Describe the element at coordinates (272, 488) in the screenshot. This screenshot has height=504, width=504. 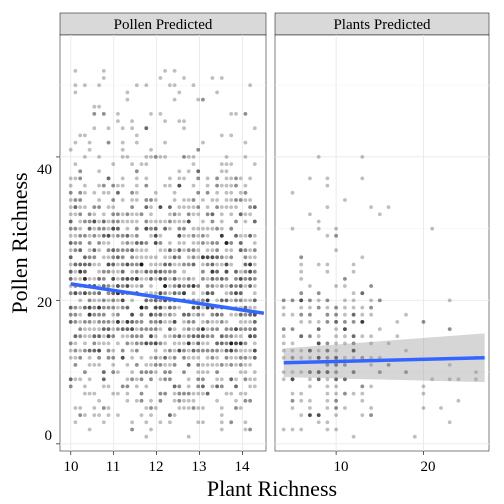
I see `x-axis-title: Plant Richness` at that location.